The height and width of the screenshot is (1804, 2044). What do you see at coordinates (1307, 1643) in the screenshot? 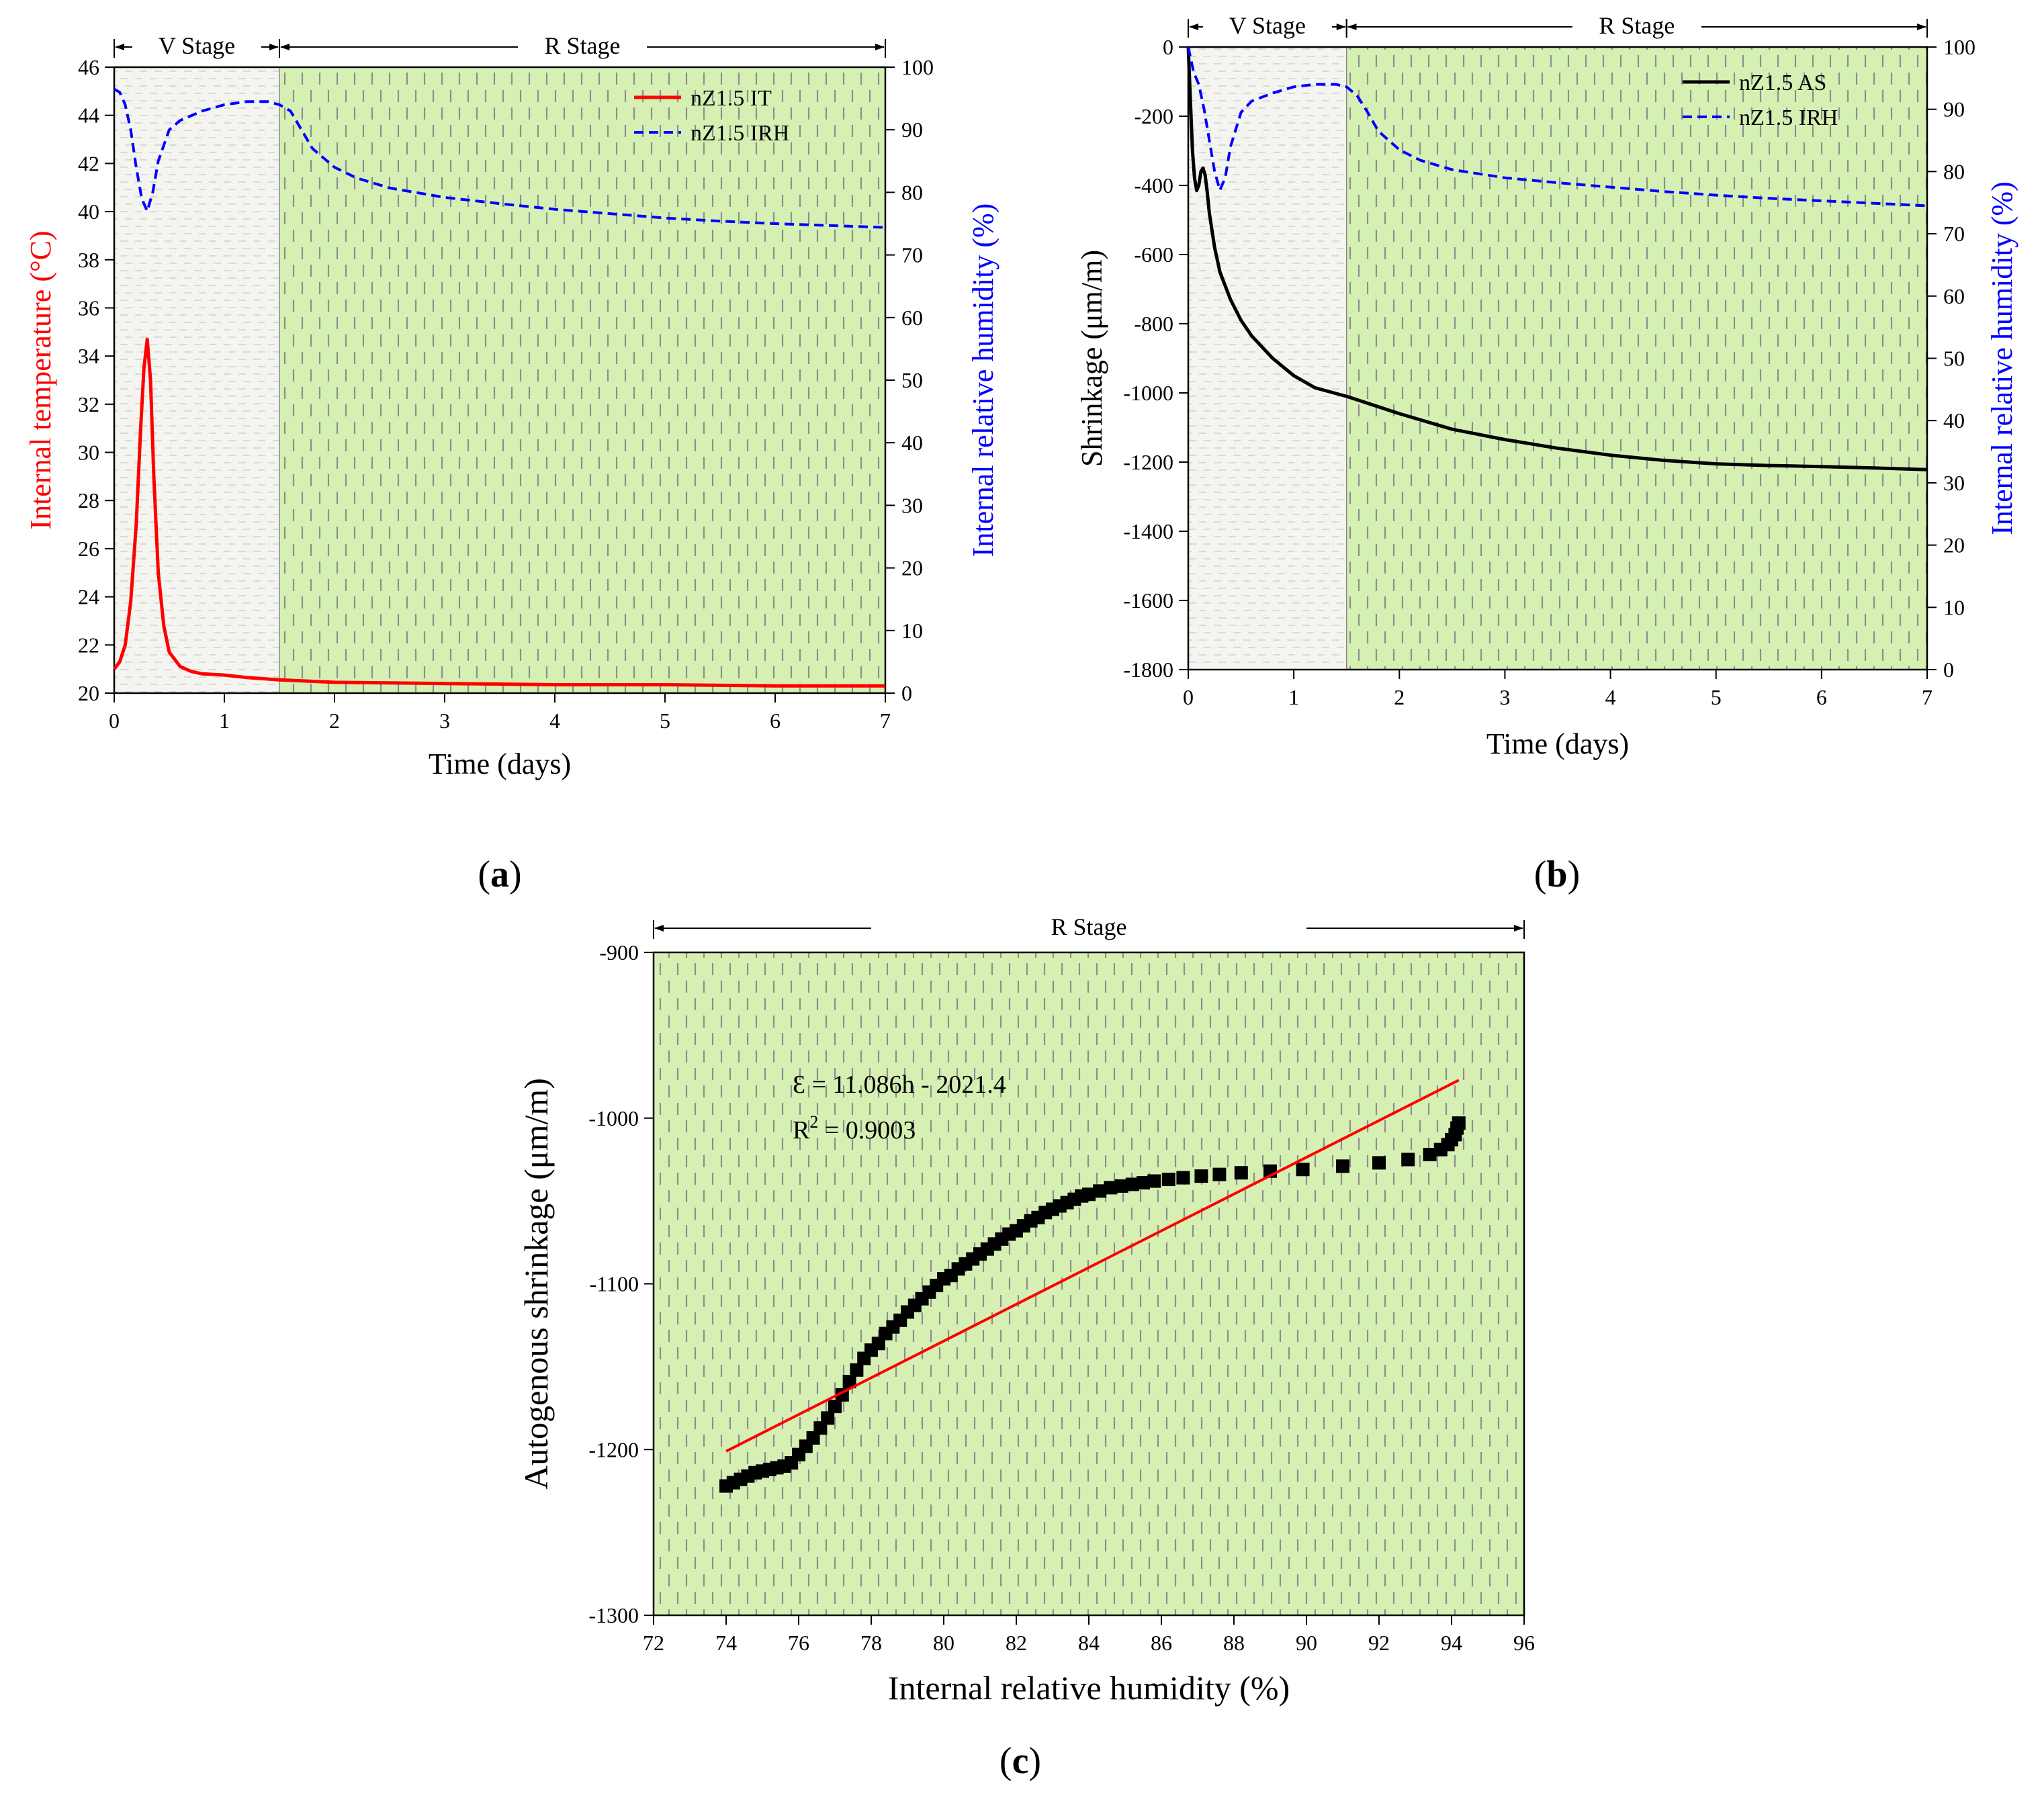
I see `x-tick-label: 90` at bounding box center [1307, 1643].